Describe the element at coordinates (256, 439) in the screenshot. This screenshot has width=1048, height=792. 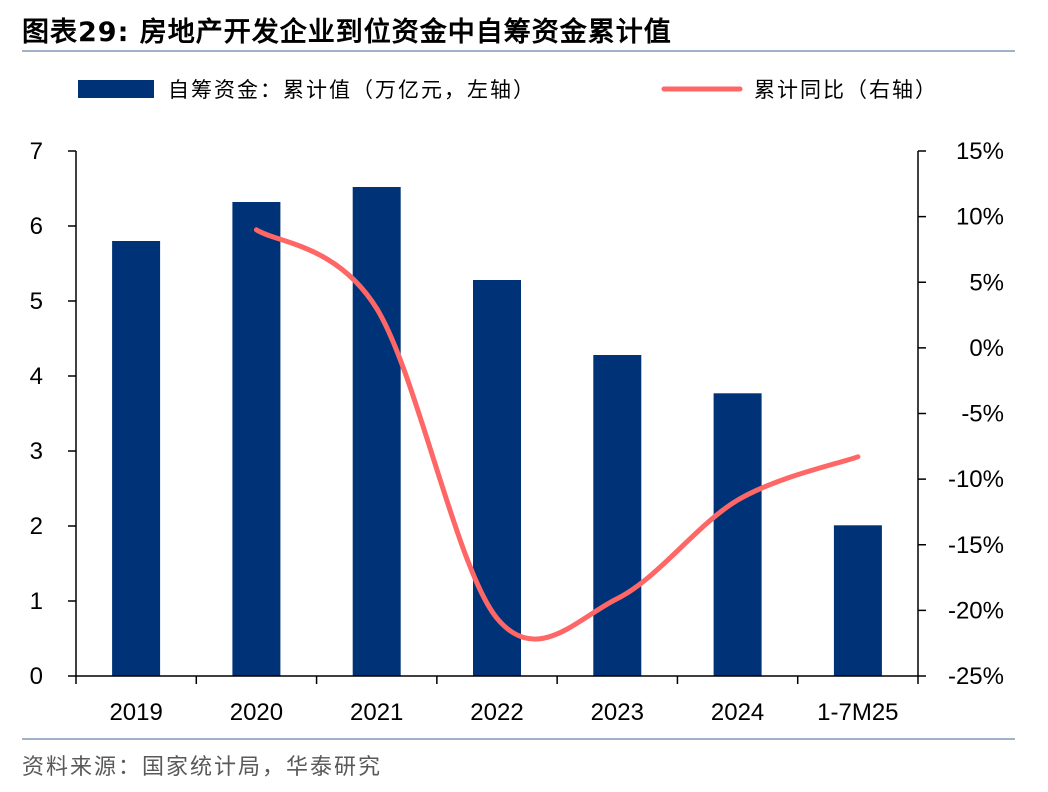
I see `bar-2020` at that location.